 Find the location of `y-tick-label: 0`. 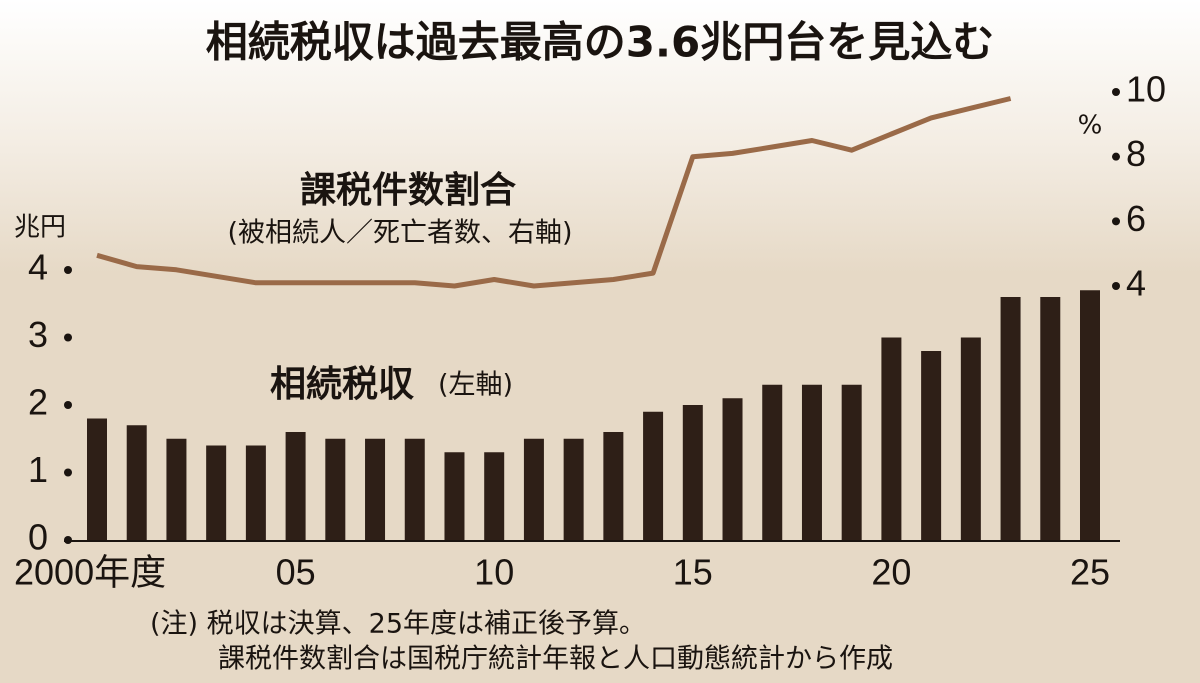

y-tick-label: 0 is located at coordinates (38, 537).